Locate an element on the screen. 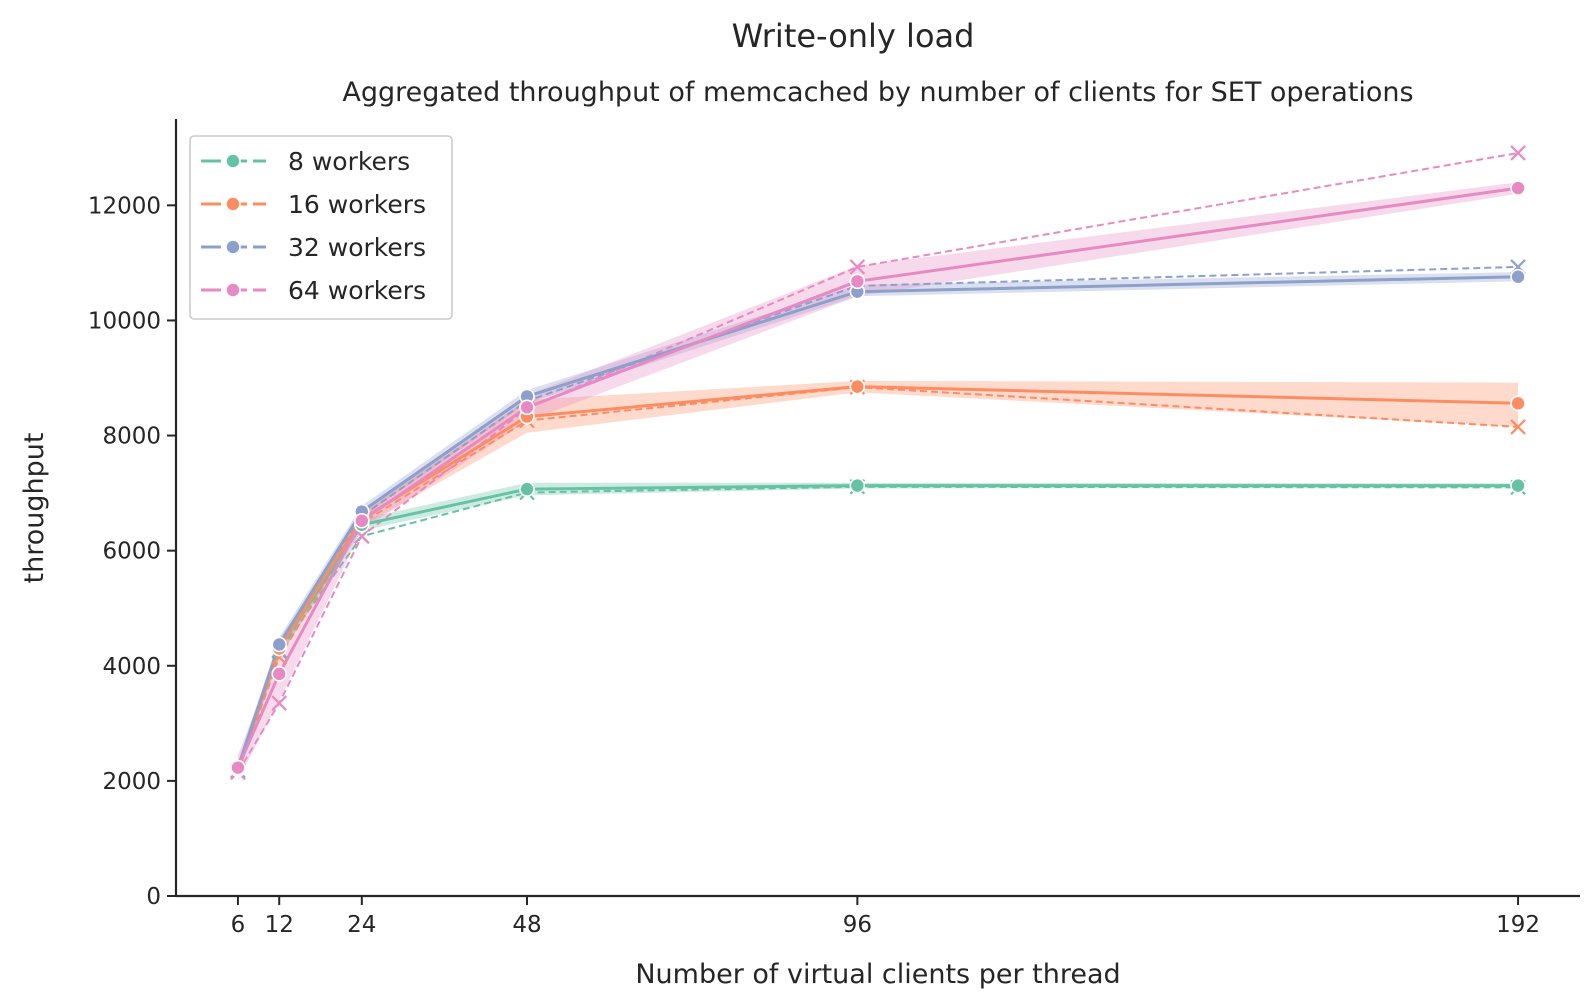 Image resolution: width=1594 pixels, height=1006 pixels. y-tick-label: 10000 is located at coordinates (124, 321).